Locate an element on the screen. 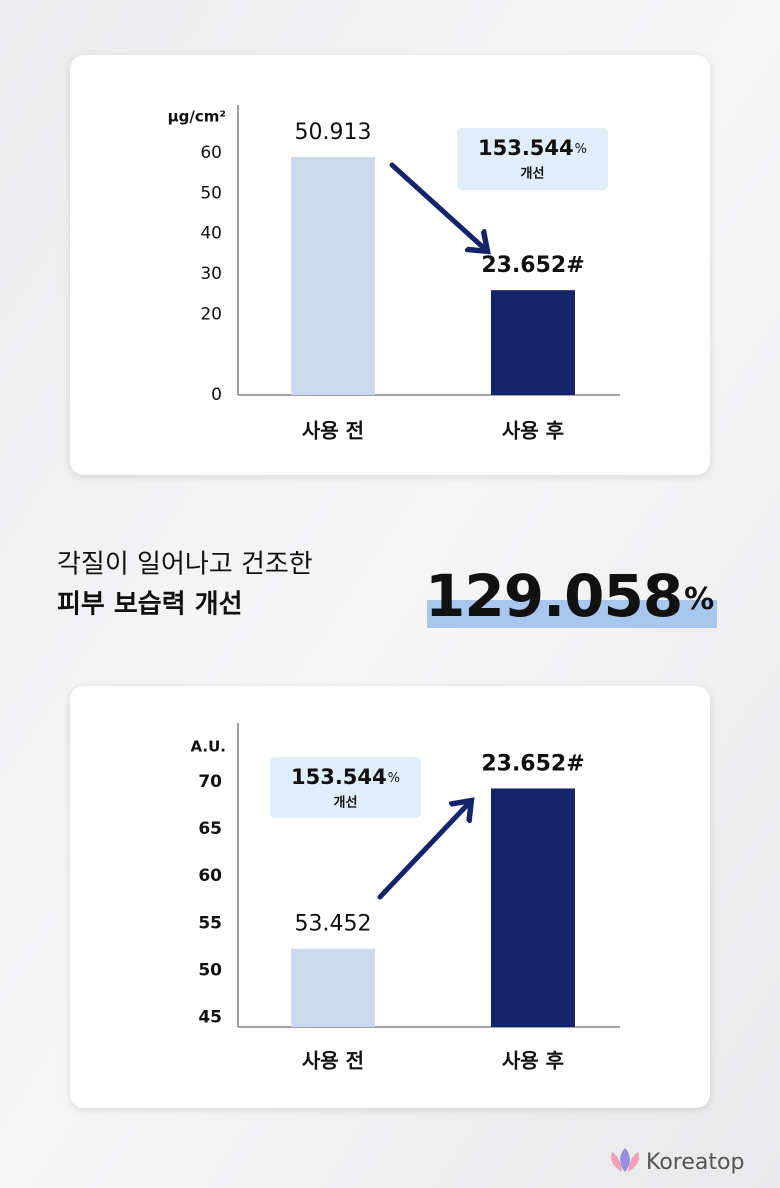 The image size is (780, 1188). y-tick-label: 45 is located at coordinates (210, 1018).